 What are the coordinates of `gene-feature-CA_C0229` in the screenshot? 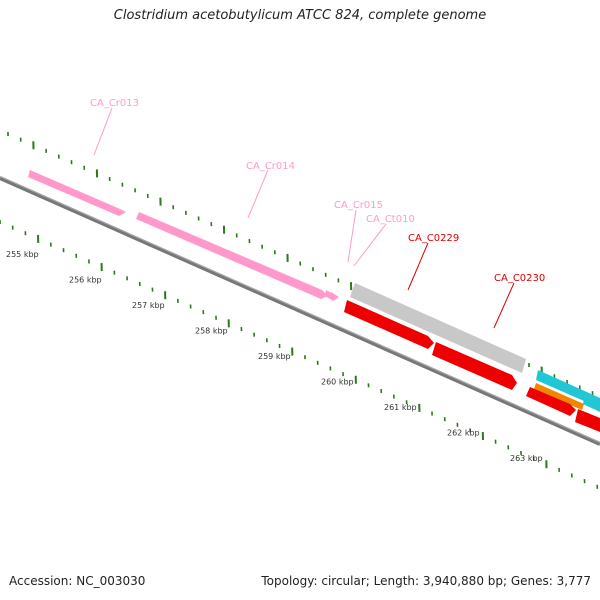 It's located at (389, 324).